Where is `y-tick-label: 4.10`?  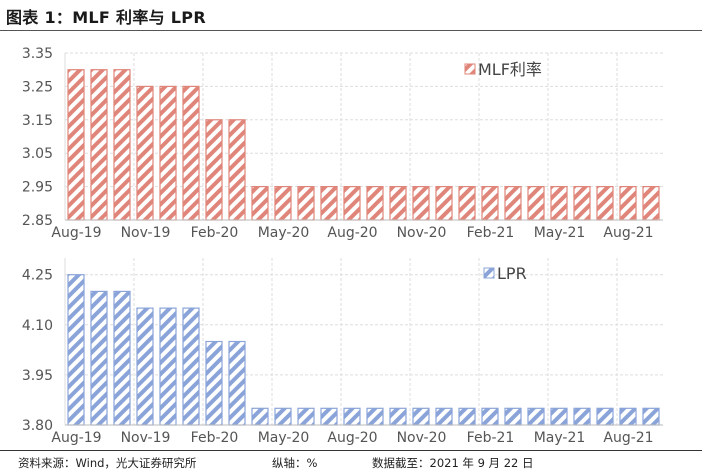
y-tick-label: 4.10 is located at coordinates (37, 326).